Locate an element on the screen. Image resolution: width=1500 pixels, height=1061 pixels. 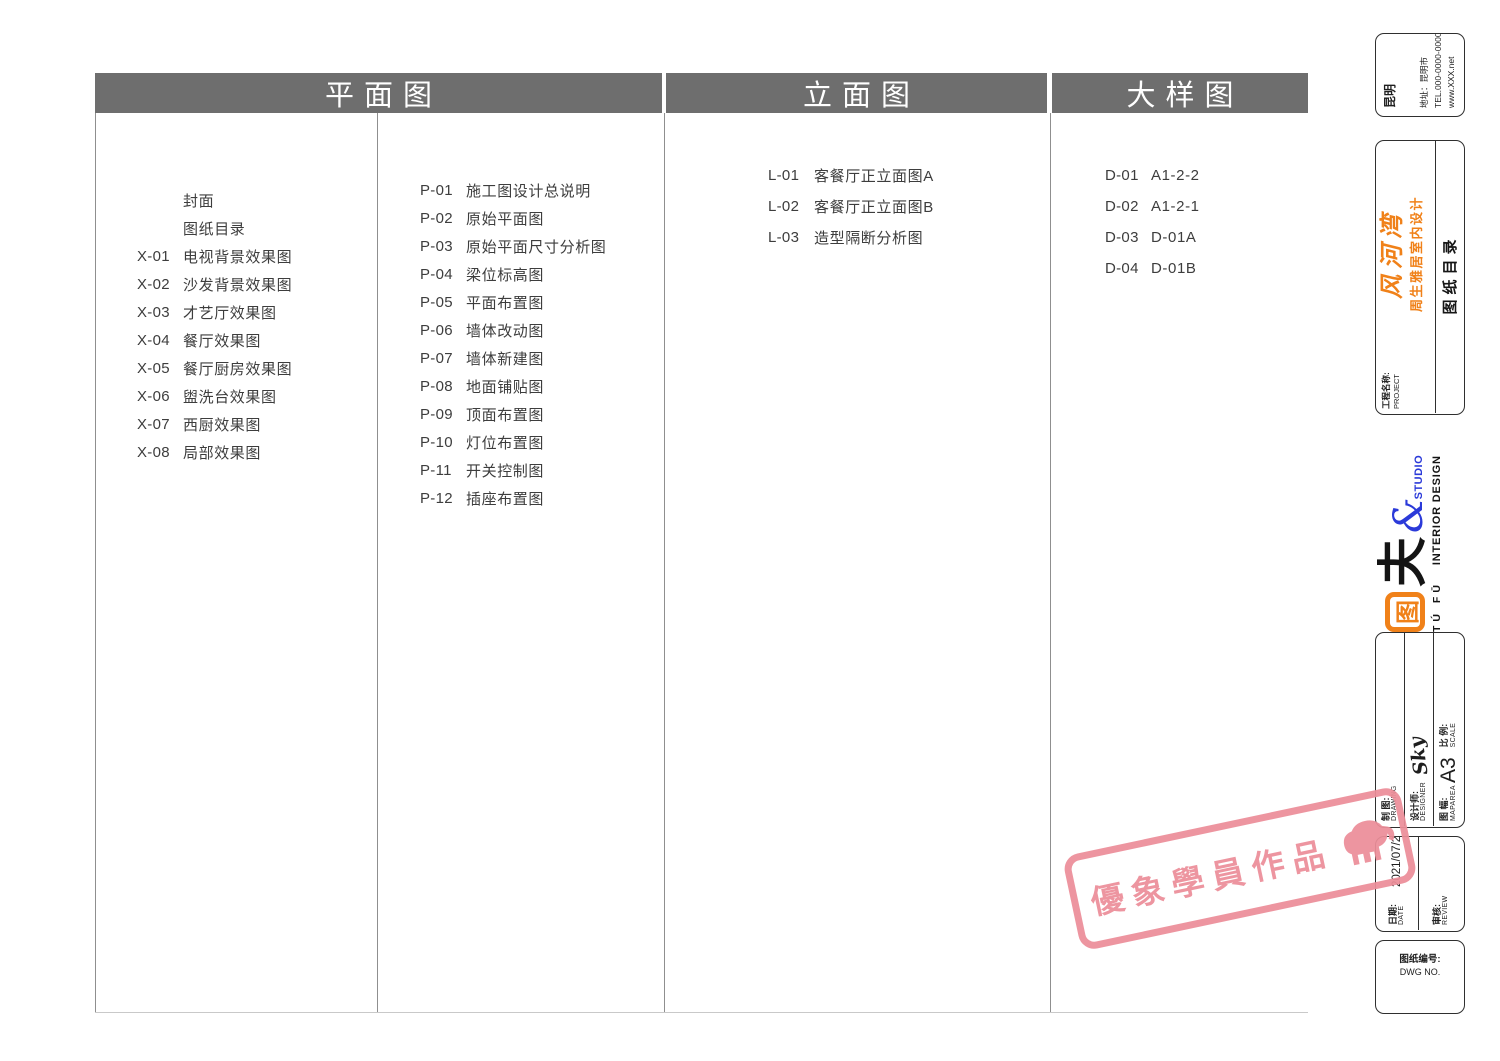
list-item: X-05 餐厅厨房效果图 is located at coordinates (215, 368).